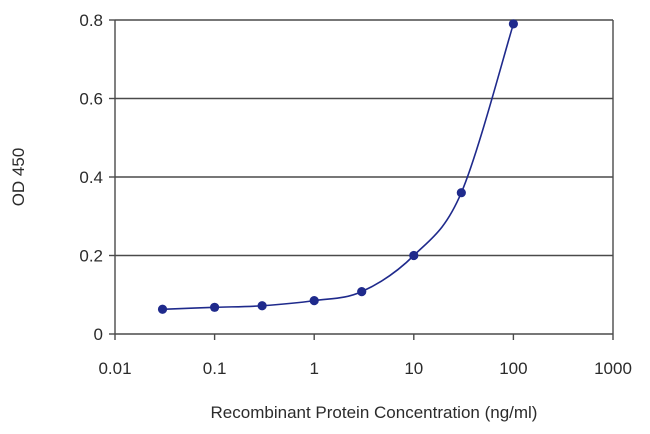 The width and height of the screenshot is (650, 434). What do you see at coordinates (613, 368) in the screenshot?
I see `x-tick-label: 1000` at bounding box center [613, 368].